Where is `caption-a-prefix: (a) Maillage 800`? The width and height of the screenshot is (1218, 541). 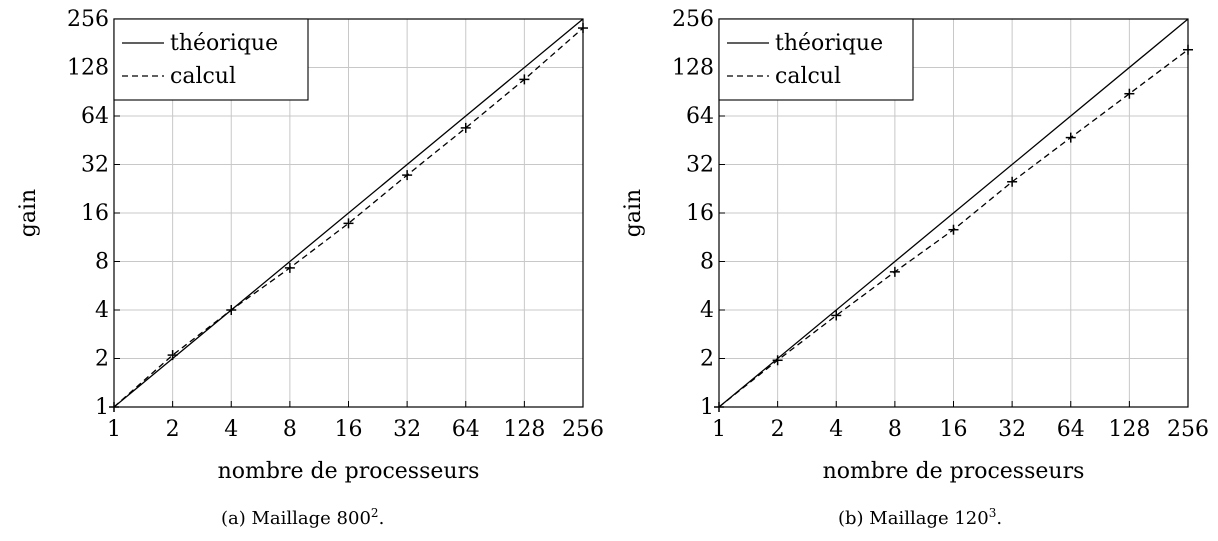
caption-a-prefix: (a) Maillage 800 is located at coordinates (296, 518).